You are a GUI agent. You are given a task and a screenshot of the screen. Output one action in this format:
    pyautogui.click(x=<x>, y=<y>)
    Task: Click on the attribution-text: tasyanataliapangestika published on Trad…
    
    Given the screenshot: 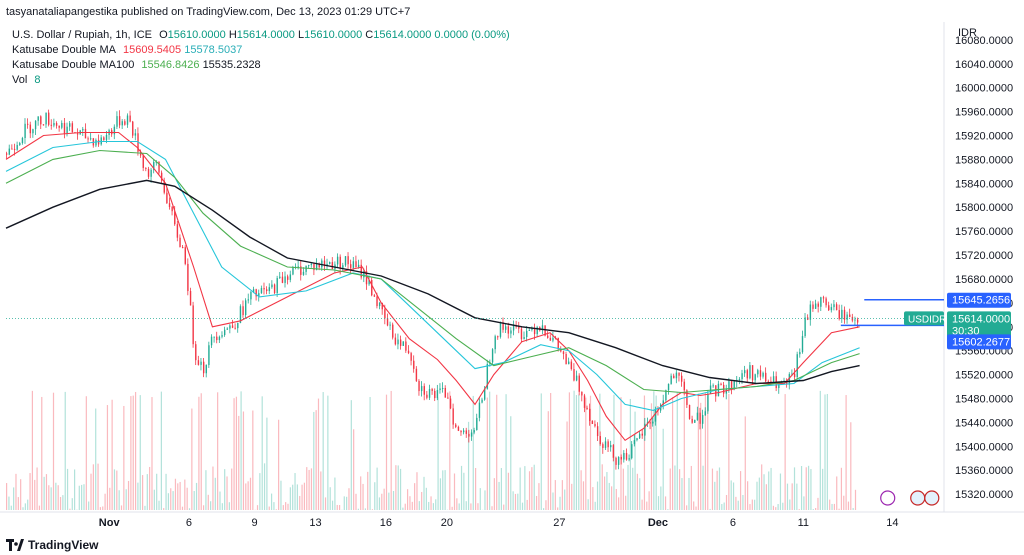 What is the action you would take?
    pyautogui.click(x=208, y=12)
    